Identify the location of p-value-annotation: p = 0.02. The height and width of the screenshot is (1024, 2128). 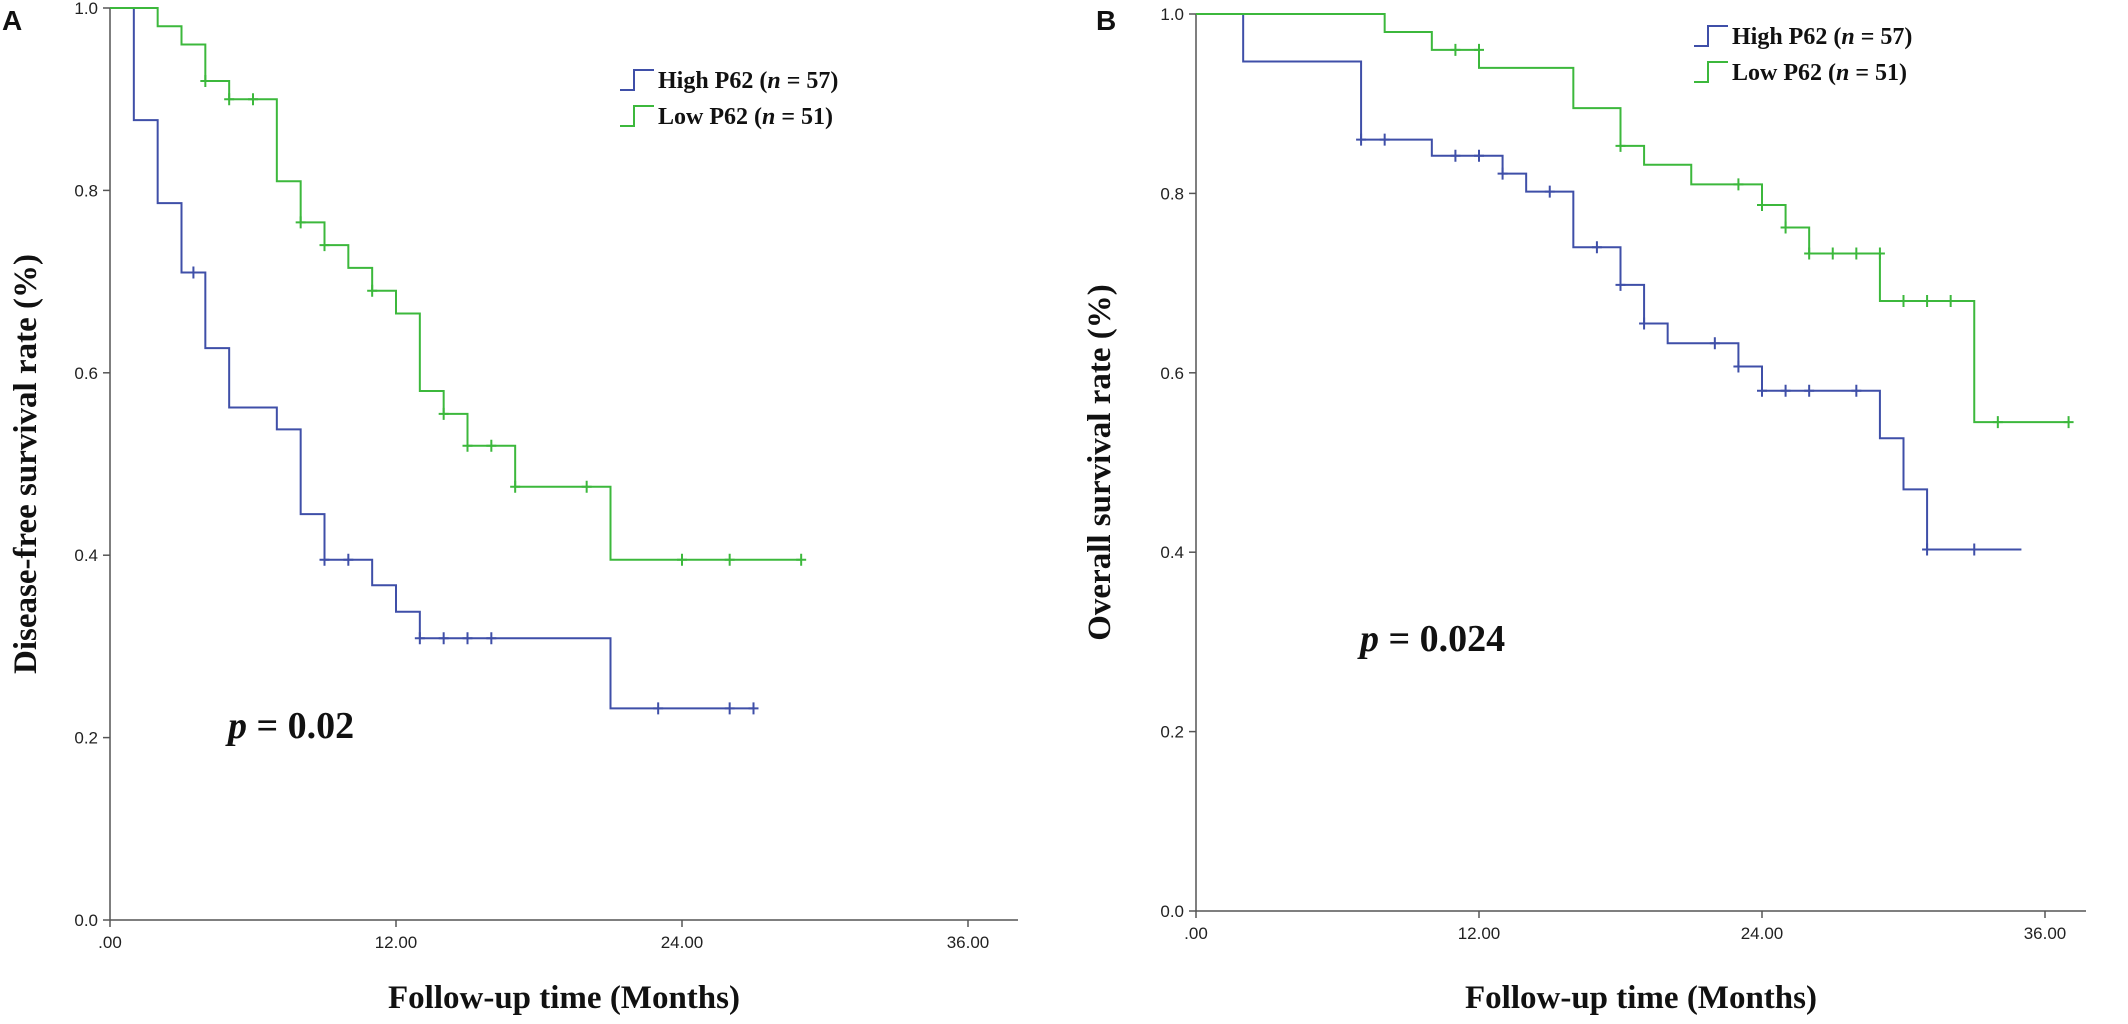
(289, 726).